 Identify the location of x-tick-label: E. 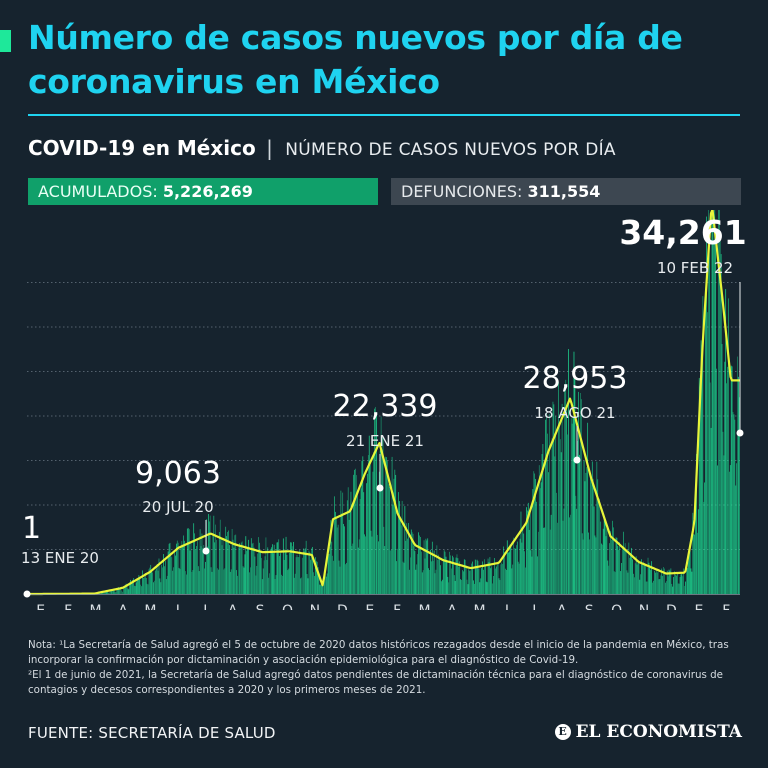
(369, 606).